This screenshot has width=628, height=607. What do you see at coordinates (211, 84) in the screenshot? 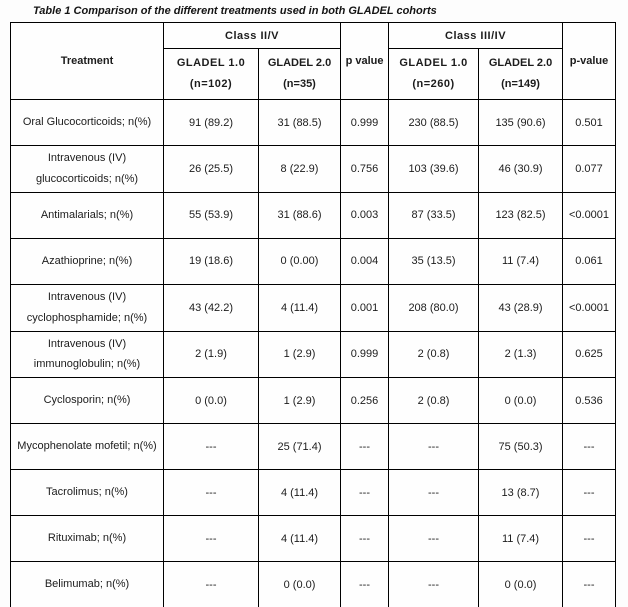
I see `cohort-n: (n=102)` at bounding box center [211, 84].